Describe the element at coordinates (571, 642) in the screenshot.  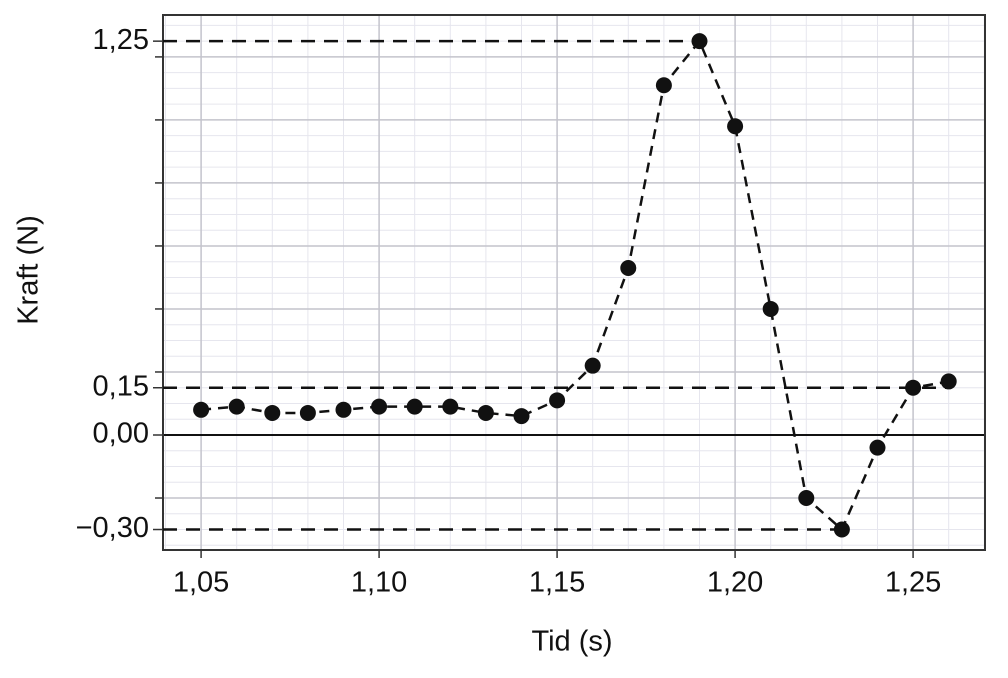
I see `x-axis-label: Tid (s)` at that location.